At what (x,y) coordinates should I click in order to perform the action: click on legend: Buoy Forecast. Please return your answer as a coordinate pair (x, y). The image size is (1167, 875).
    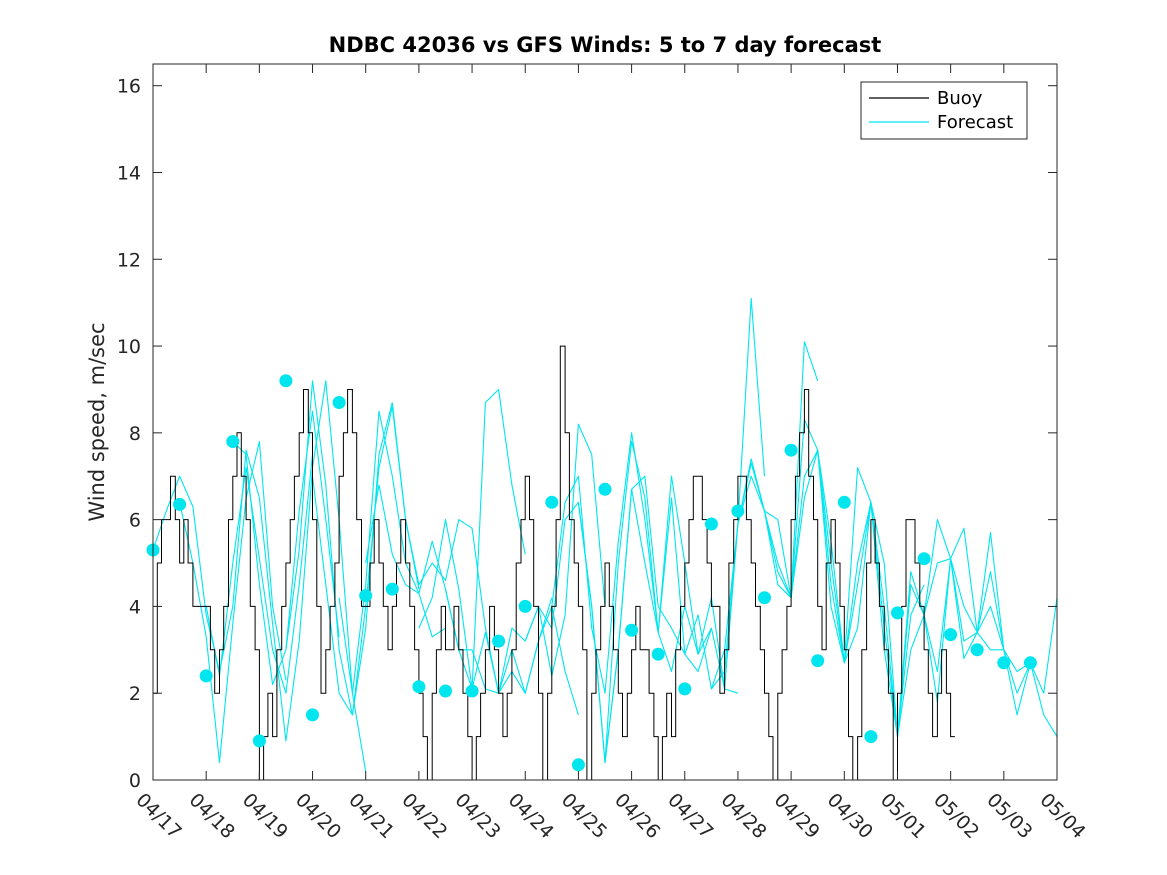
    Looking at the image, I should click on (944, 110).